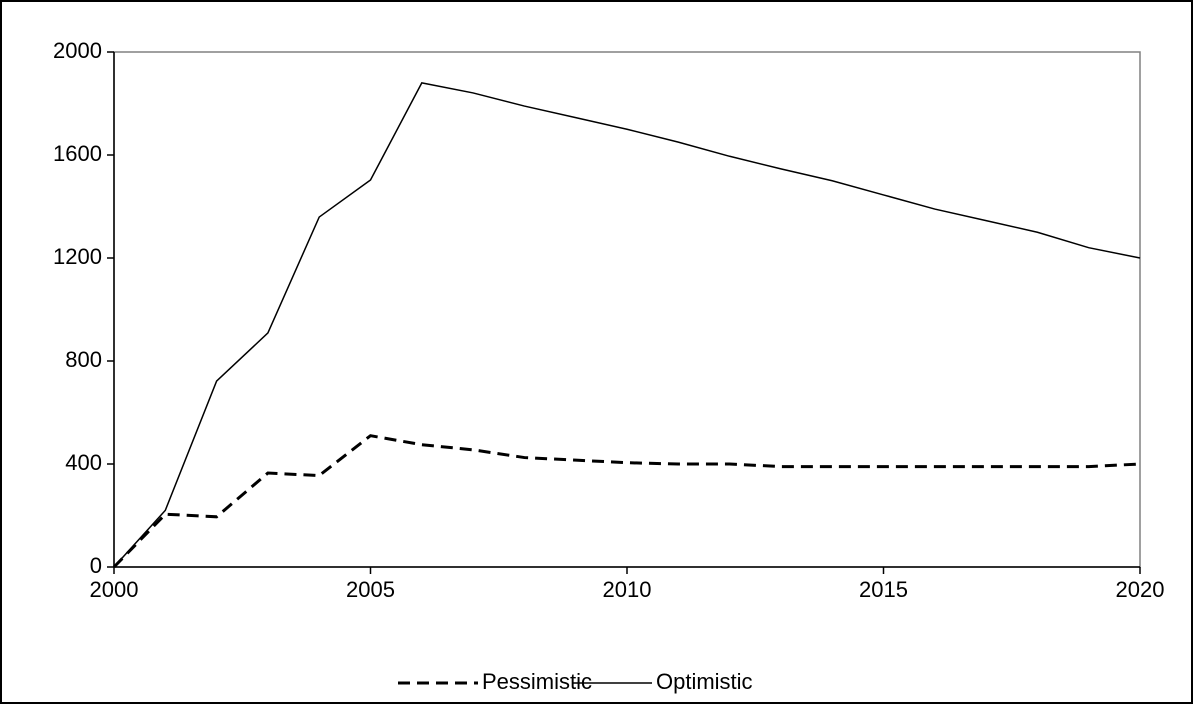 The width and height of the screenshot is (1193, 704). What do you see at coordinates (83, 359) in the screenshot?
I see `y-tick-label: 800` at bounding box center [83, 359].